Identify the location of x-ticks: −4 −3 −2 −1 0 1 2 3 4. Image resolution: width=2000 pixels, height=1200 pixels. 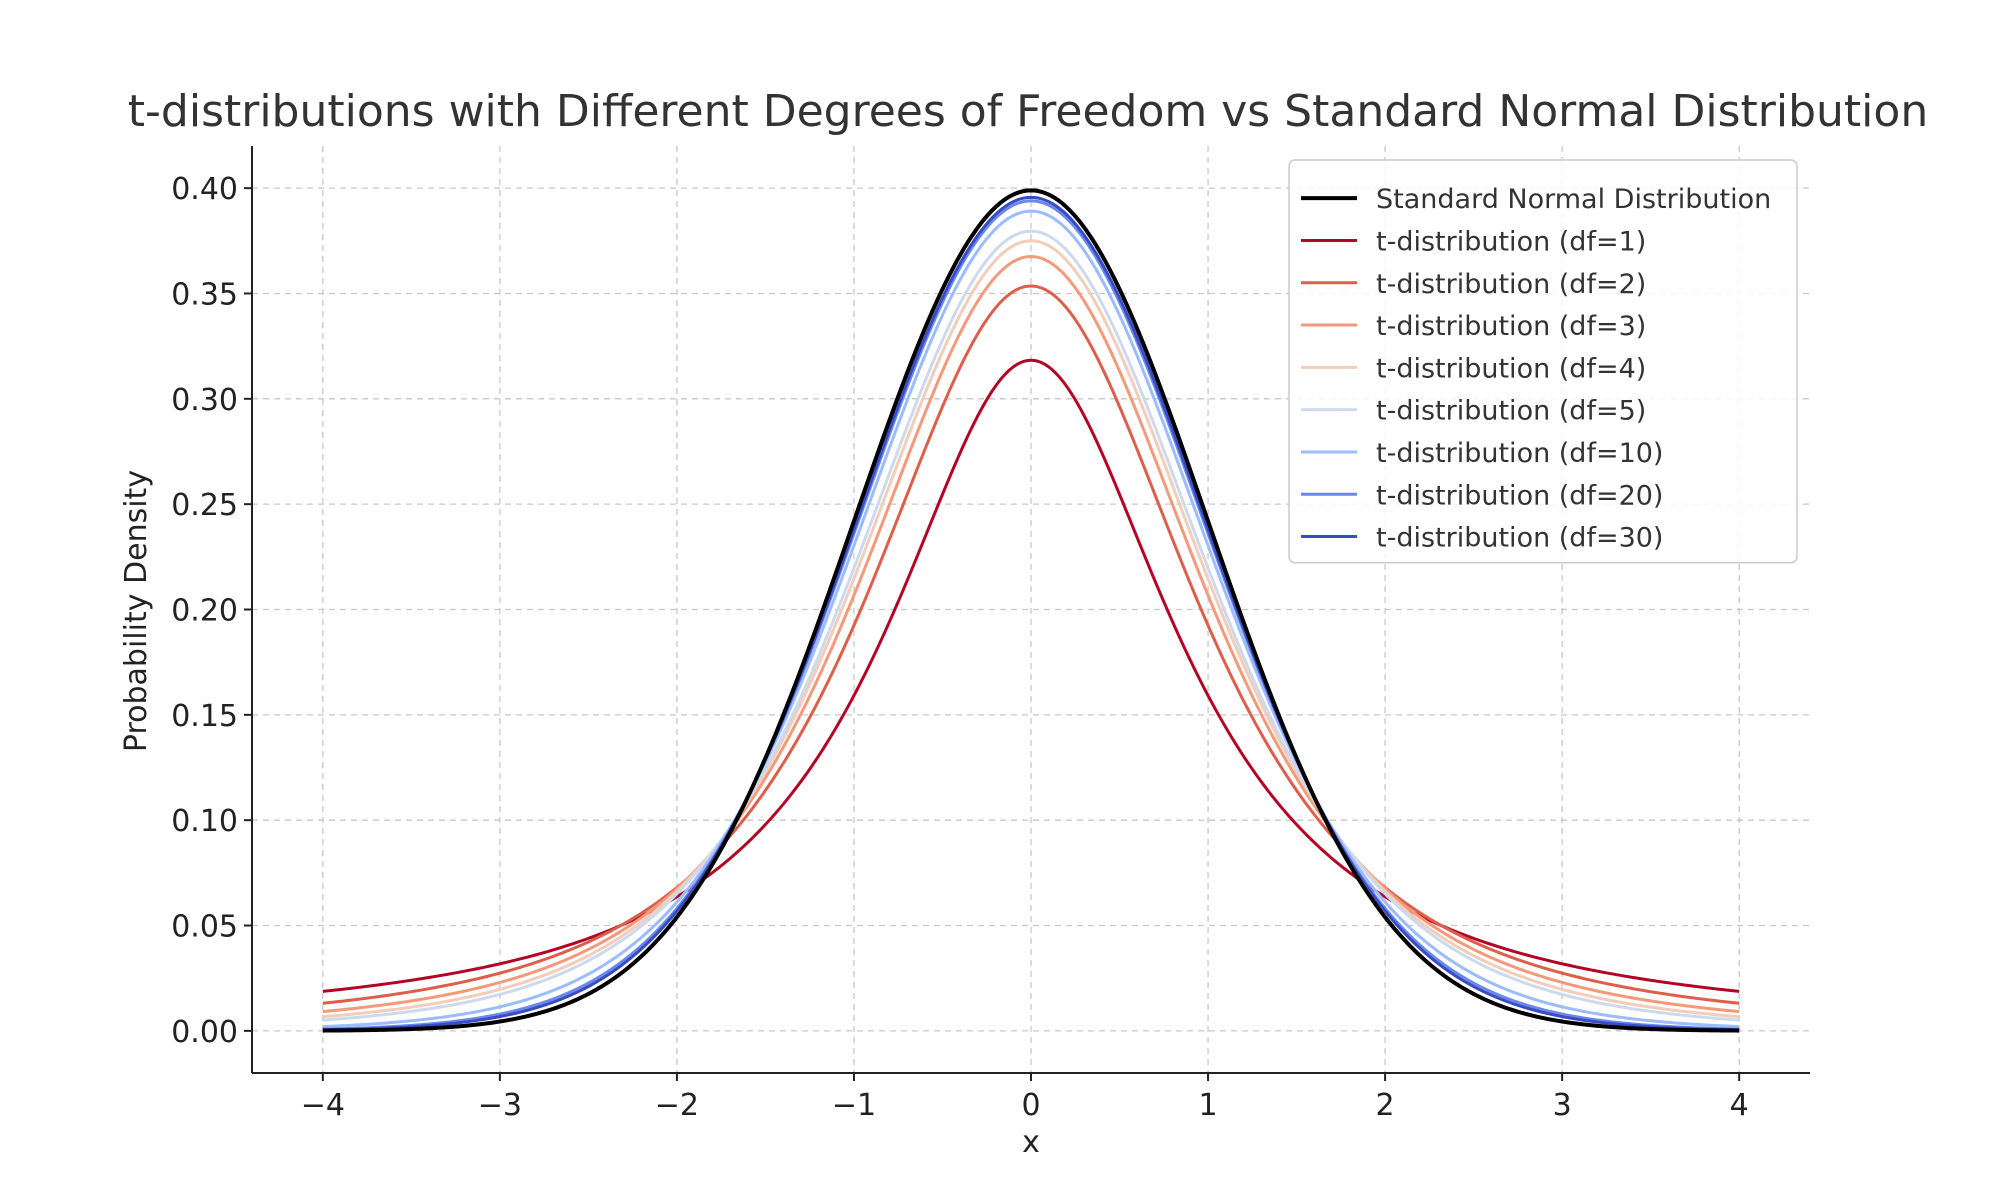
(1025, 1098).